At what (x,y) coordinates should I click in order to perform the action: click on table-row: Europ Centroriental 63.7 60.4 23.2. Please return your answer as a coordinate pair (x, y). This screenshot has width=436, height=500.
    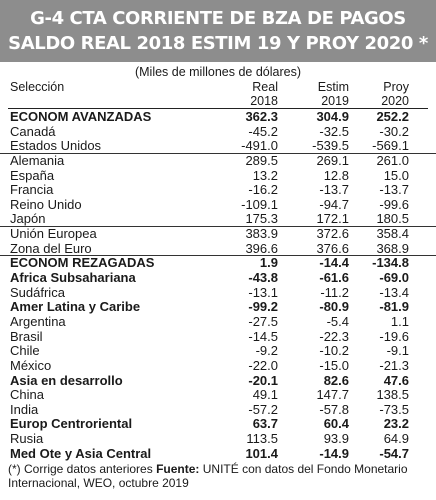
    Looking at the image, I should click on (218, 424).